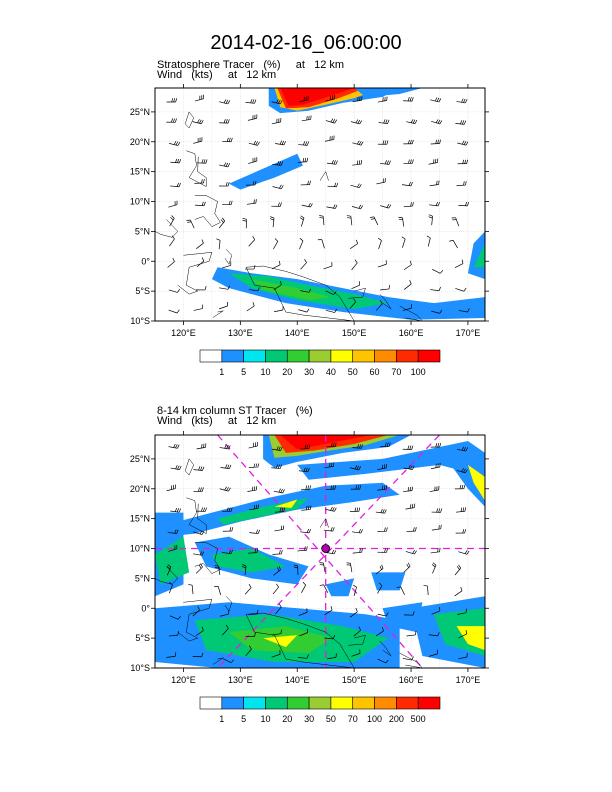 Image resolution: width=612 pixels, height=792 pixels. What do you see at coordinates (479, 255) in the screenshot?
I see `tracer-region` at bounding box center [479, 255].